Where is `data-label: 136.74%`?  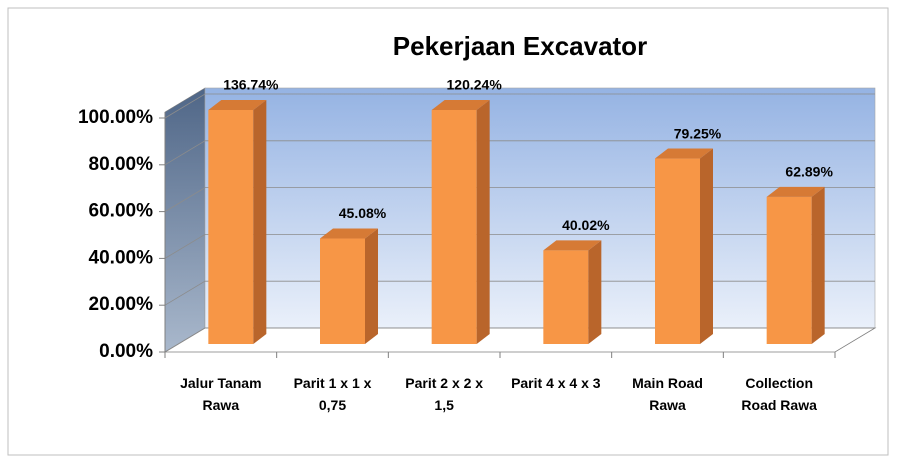 data-label: 136.74% is located at coordinates (251, 85).